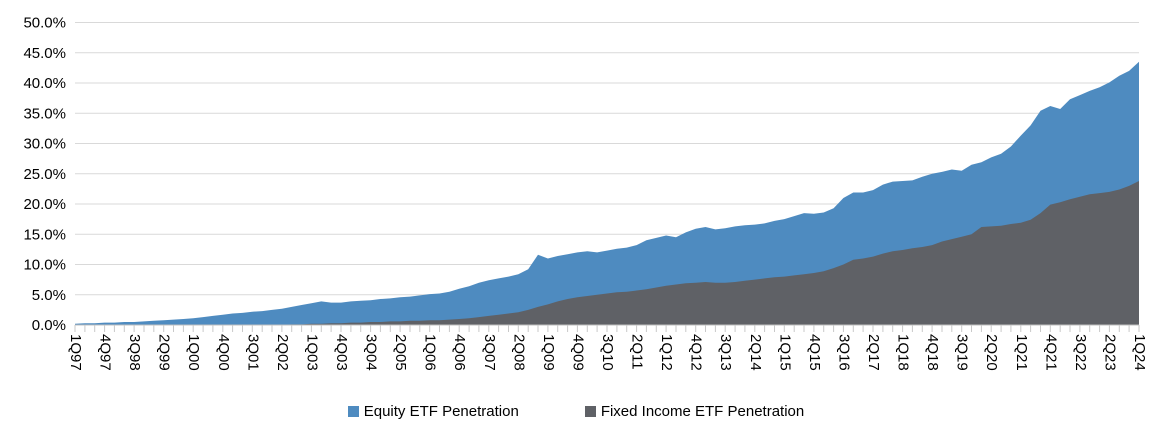 This screenshot has height=447, width=1152. Describe the element at coordinates (430, 352) in the screenshot. I see `svg-text: 1Q06` at that location.